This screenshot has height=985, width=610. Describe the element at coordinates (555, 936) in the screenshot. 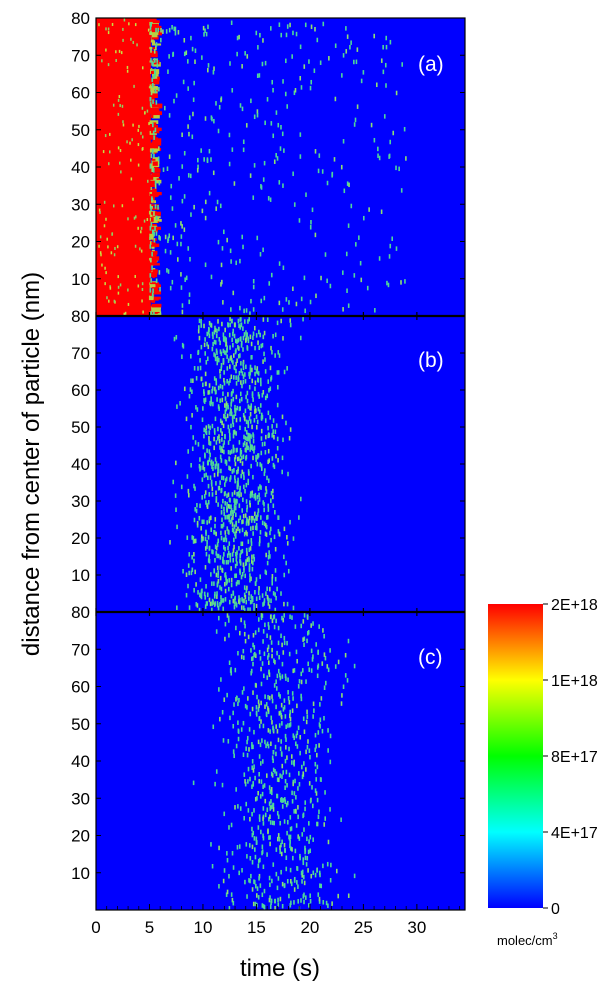

I see `colorbar-unit-superscript: 3` at that location.